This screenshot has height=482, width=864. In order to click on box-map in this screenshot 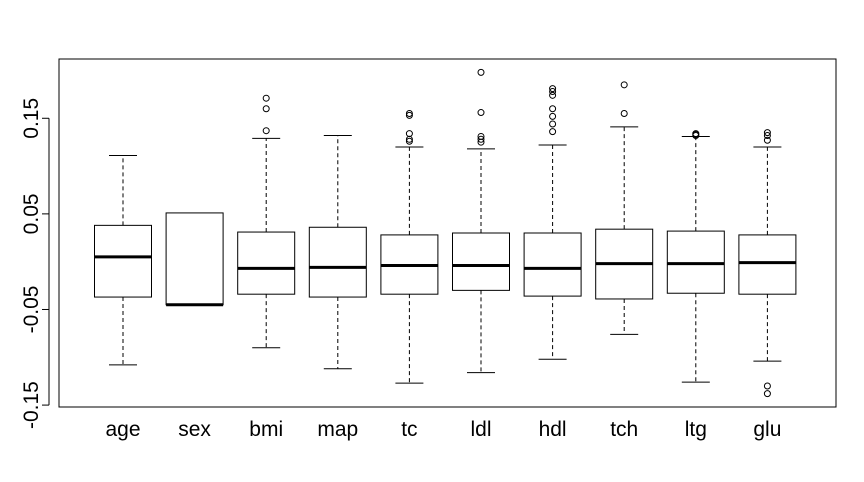, I will do `click(337, 252)`.